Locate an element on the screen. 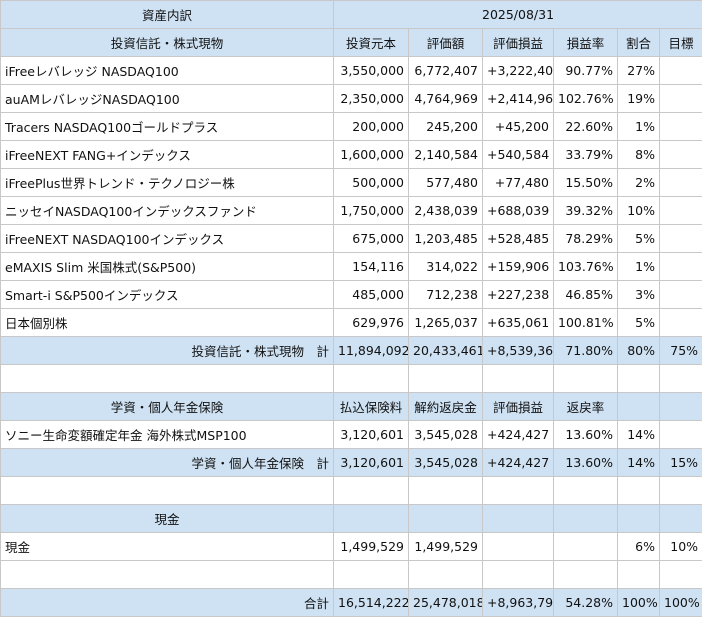 The height and width of the screenshot is (619, 702). row-name: iFreePlus世界トレンド・テクノロジー株 is located at coordinates (167, 182).